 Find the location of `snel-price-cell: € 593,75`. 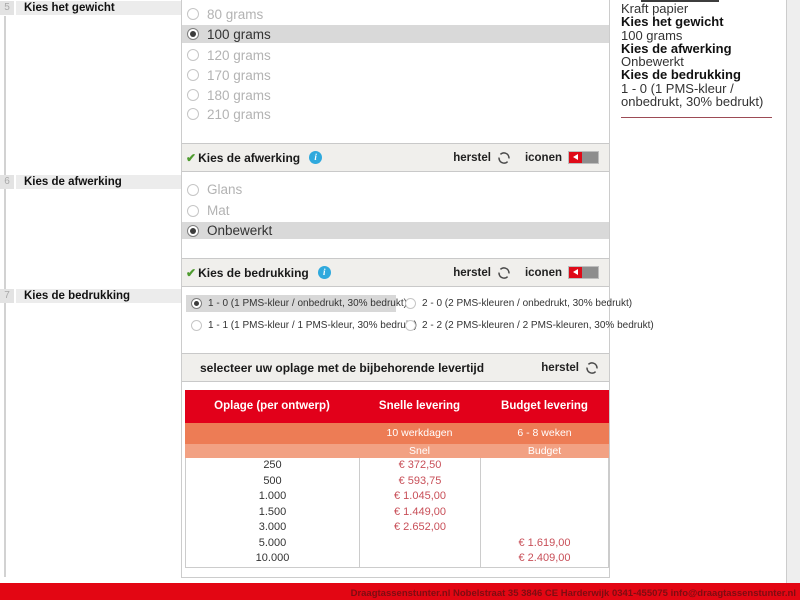

snel-price-cell: € 593,75 is located at coordinates (419, 481).